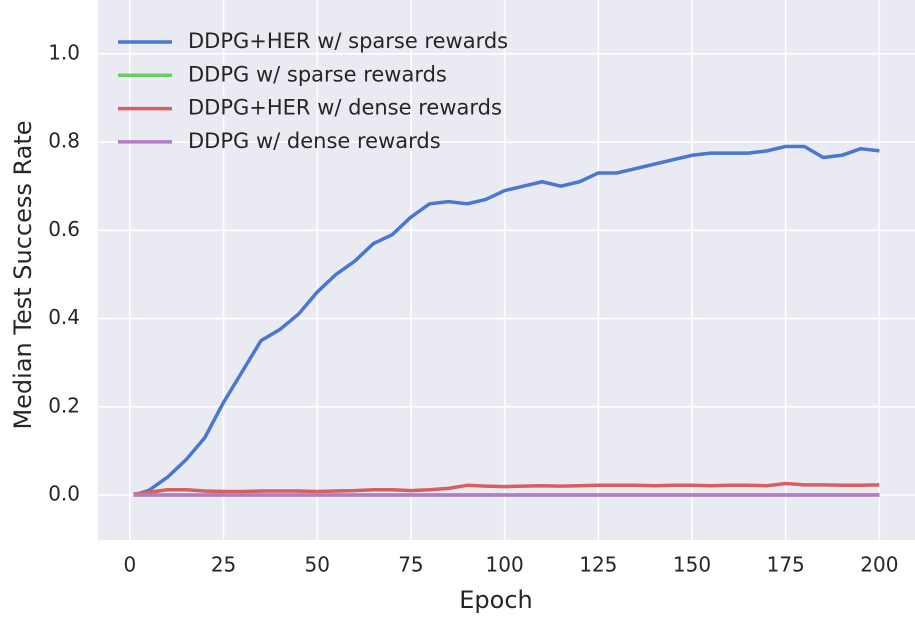 This screenshot has width=915, height=618. Describe the element at coordinates (317, 74) in the screenshot. I see `legend-label: DDPG w/ sparse rewards` at that location.